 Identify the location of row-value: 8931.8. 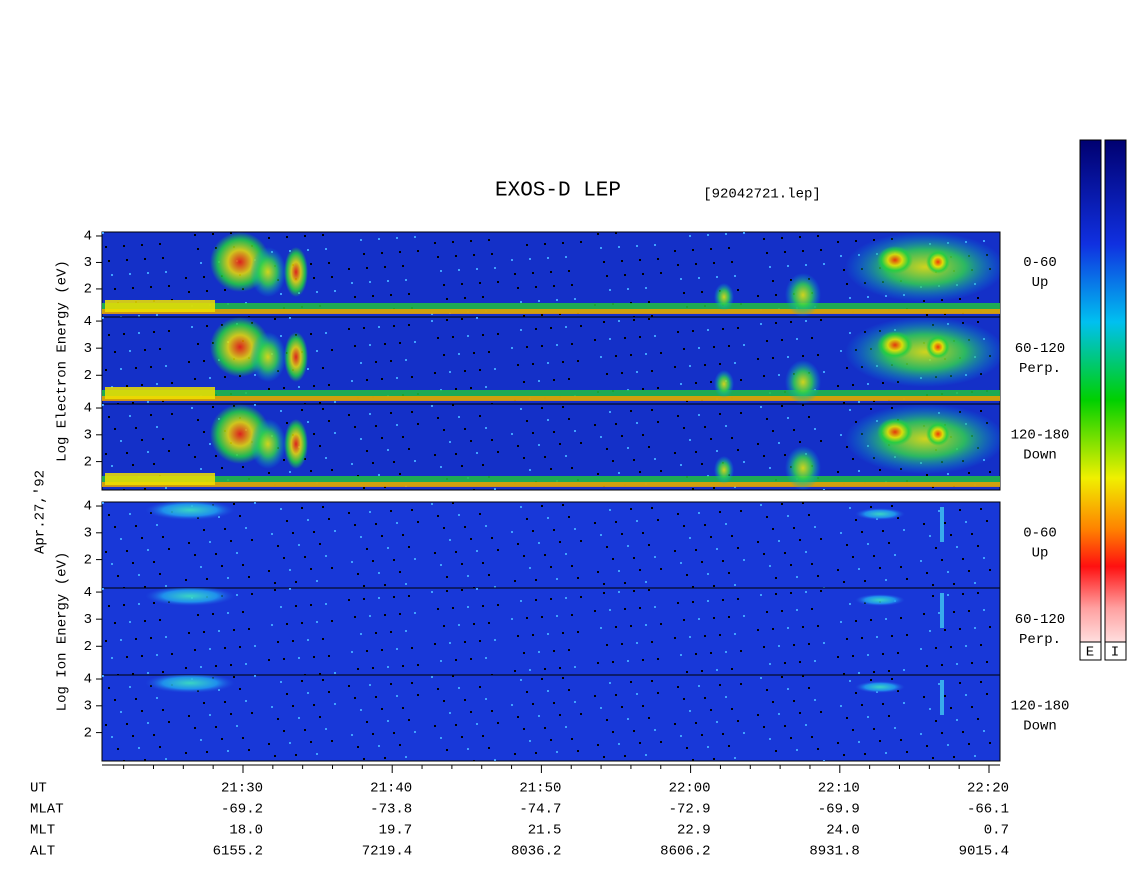
(834, 852).